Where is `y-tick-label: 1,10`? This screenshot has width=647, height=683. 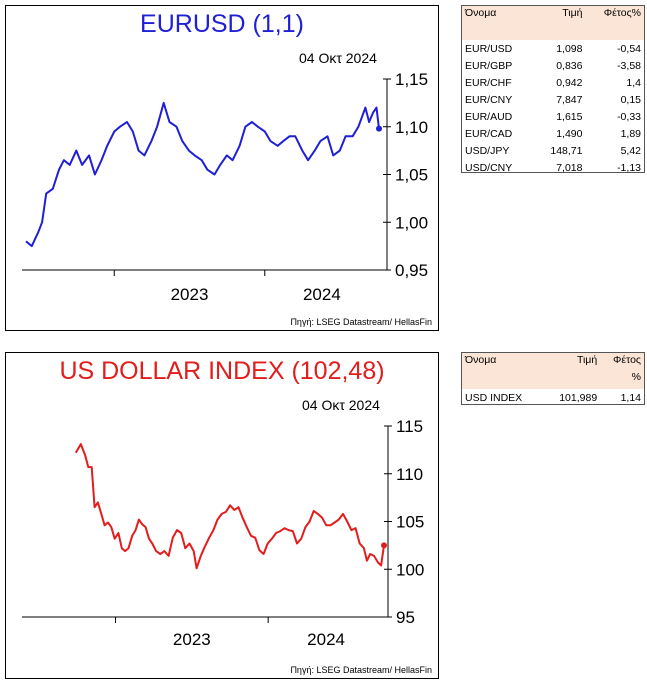
y-tick-label: 1,10 is located at coordinates (411, 127).